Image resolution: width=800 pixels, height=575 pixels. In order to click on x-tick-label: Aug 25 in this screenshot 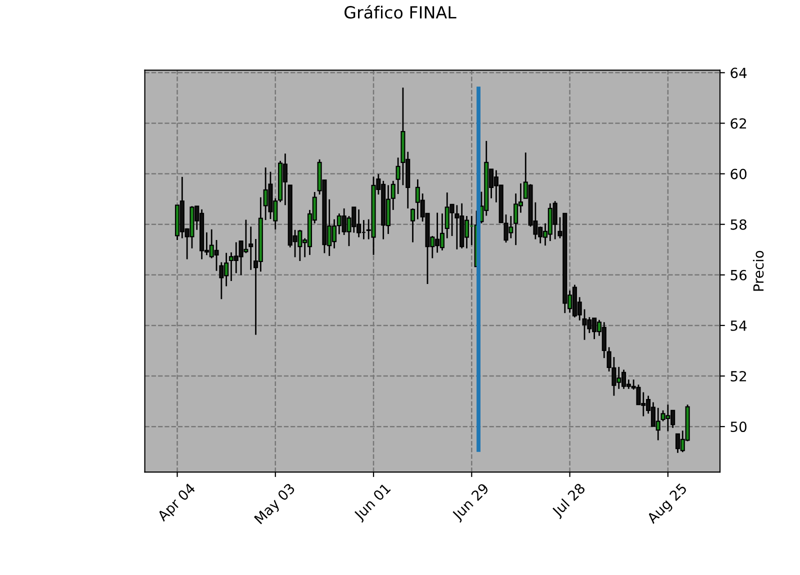, I will do `click(668, 504)`.